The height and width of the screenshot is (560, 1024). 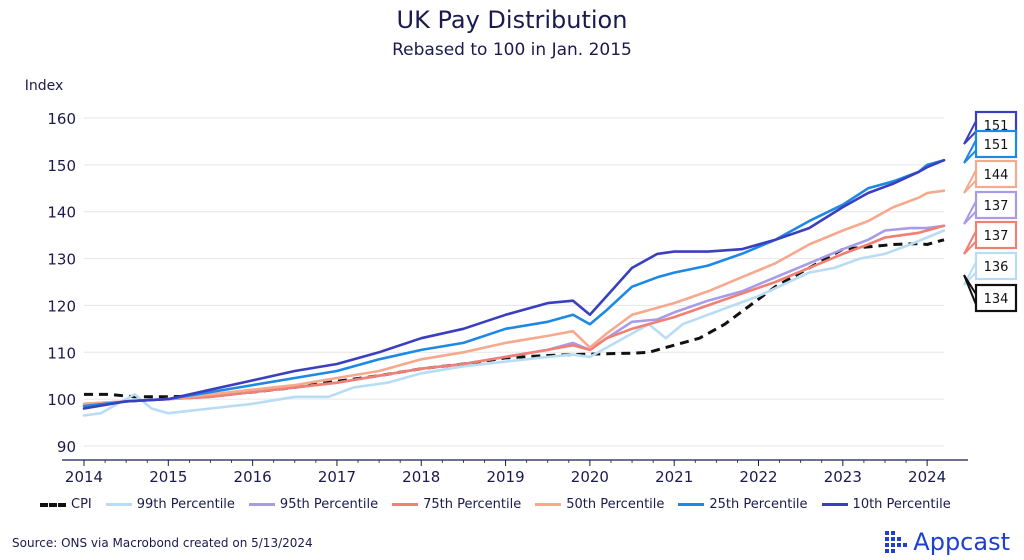 I want to click on legend-item: 99th Percentile, so click(x=170, y=504).